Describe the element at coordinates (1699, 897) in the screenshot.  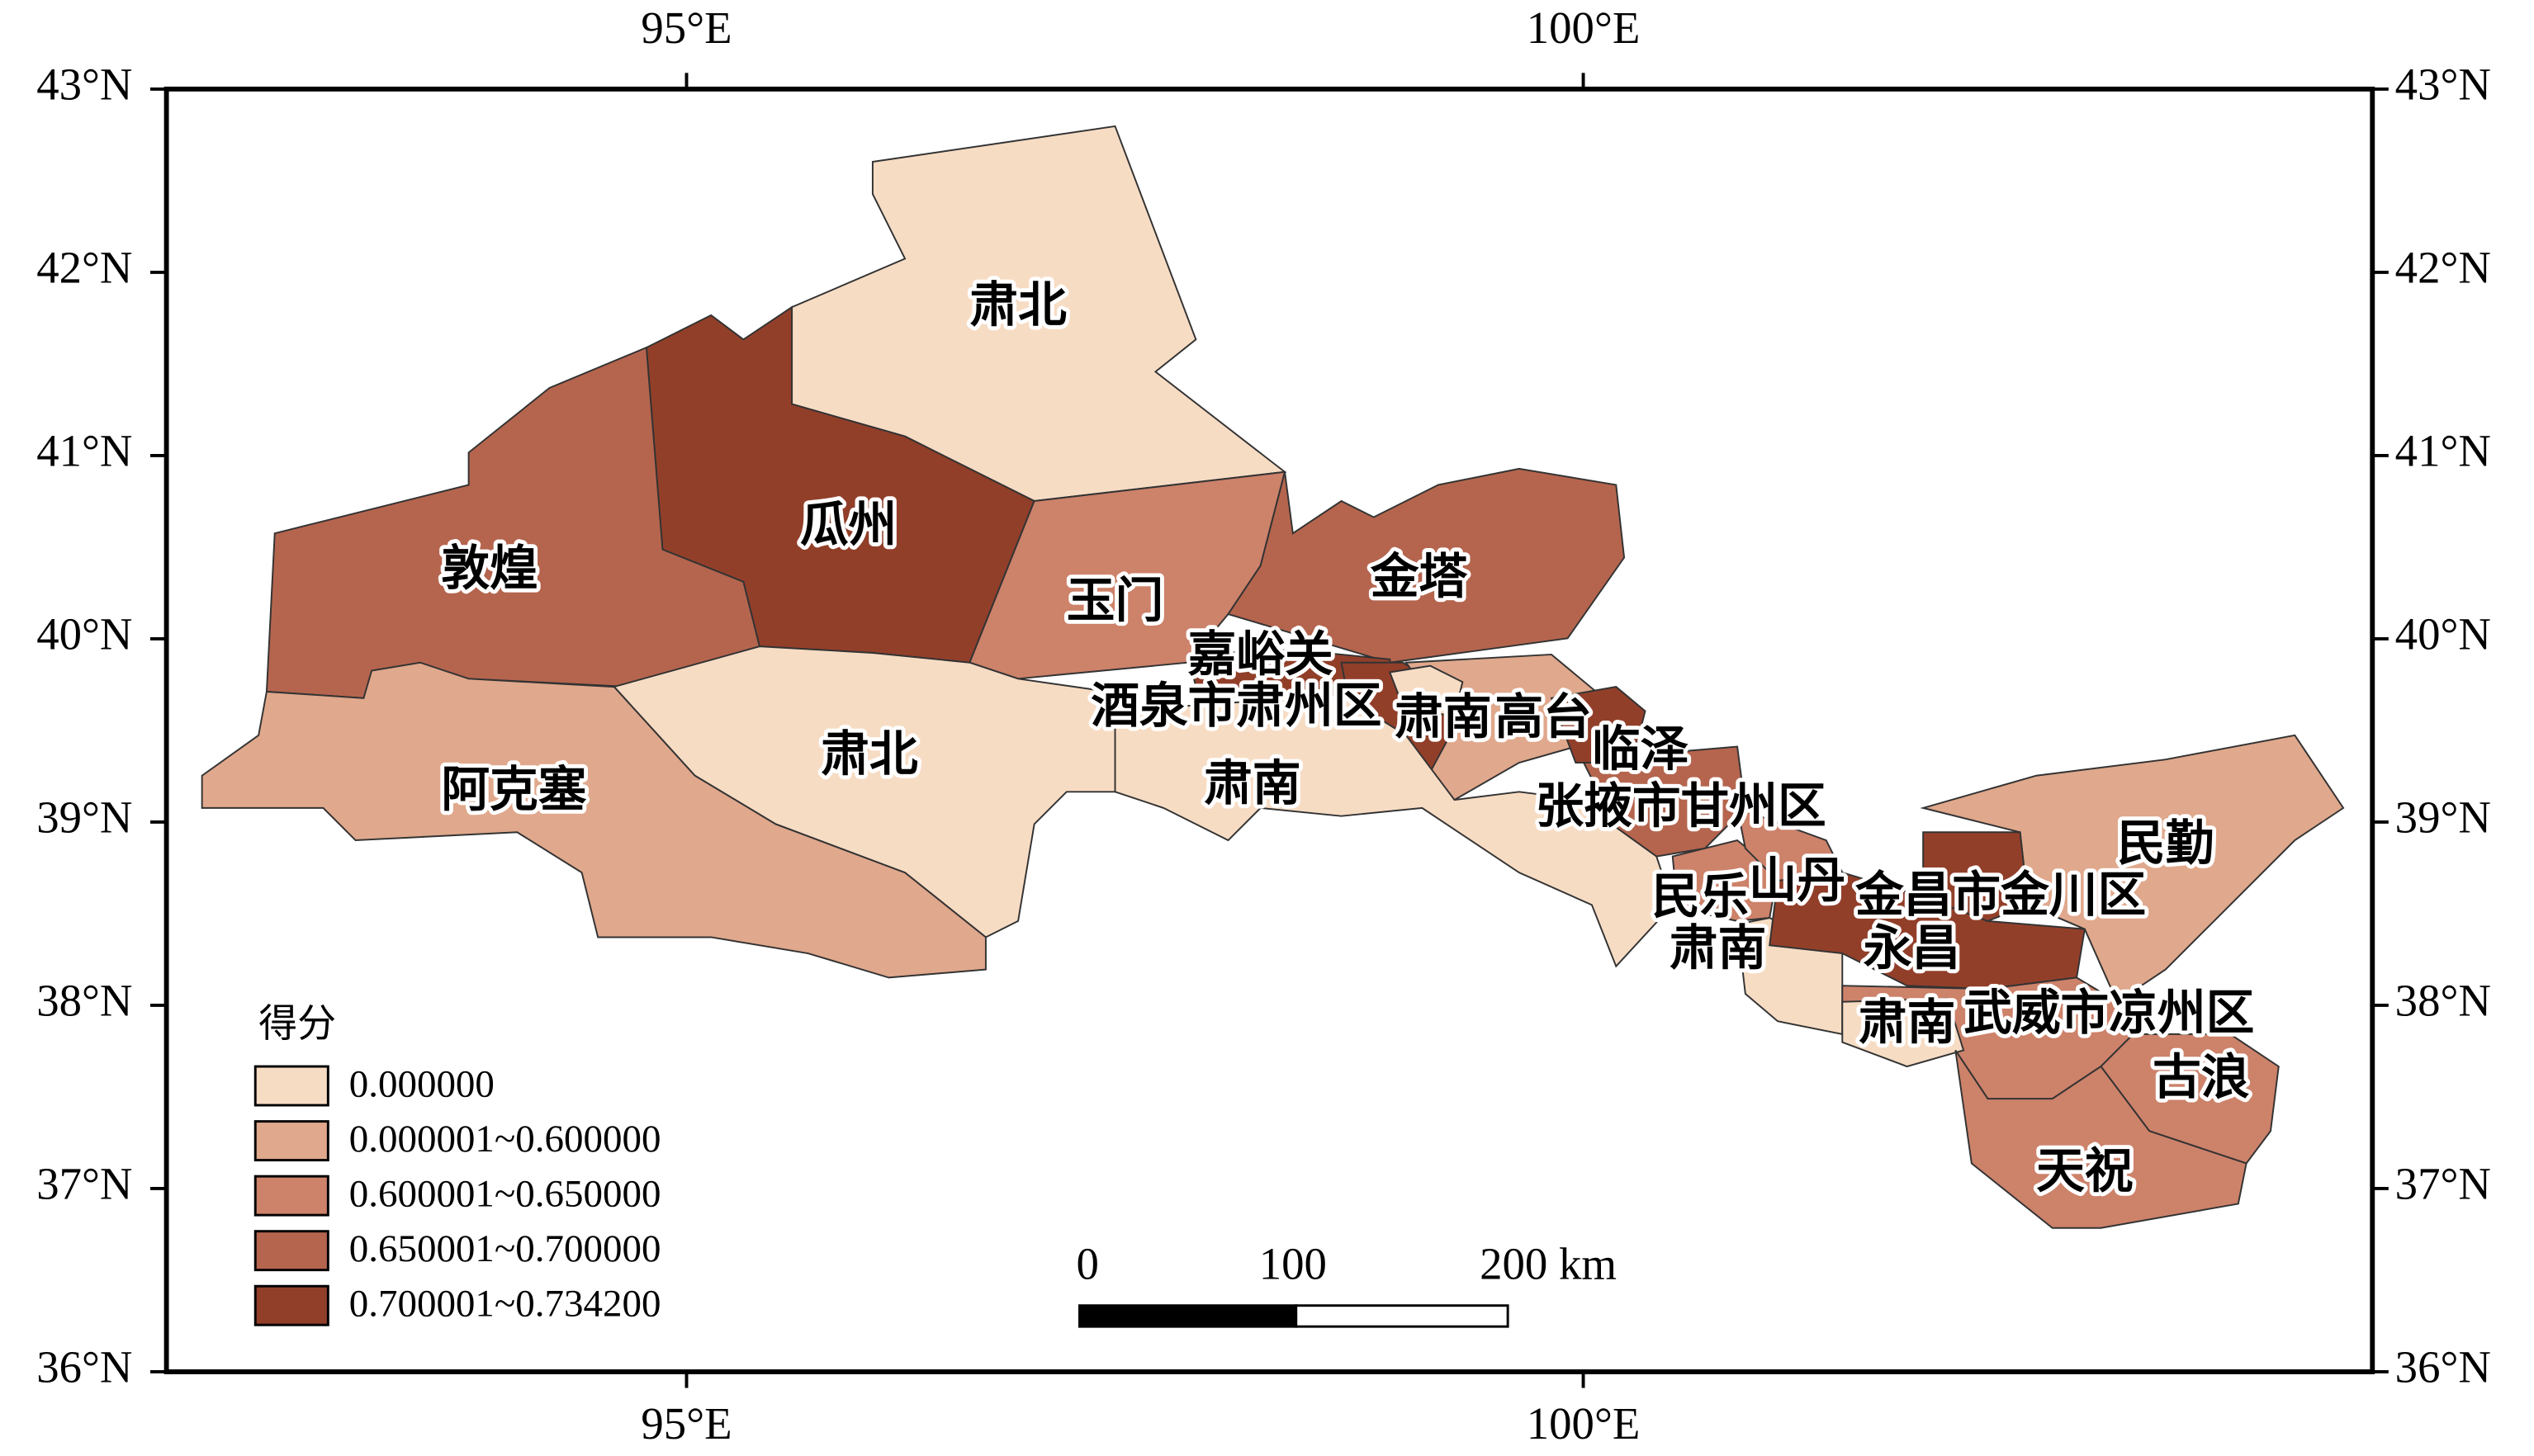
I see `region-label: 民乐` at that location.